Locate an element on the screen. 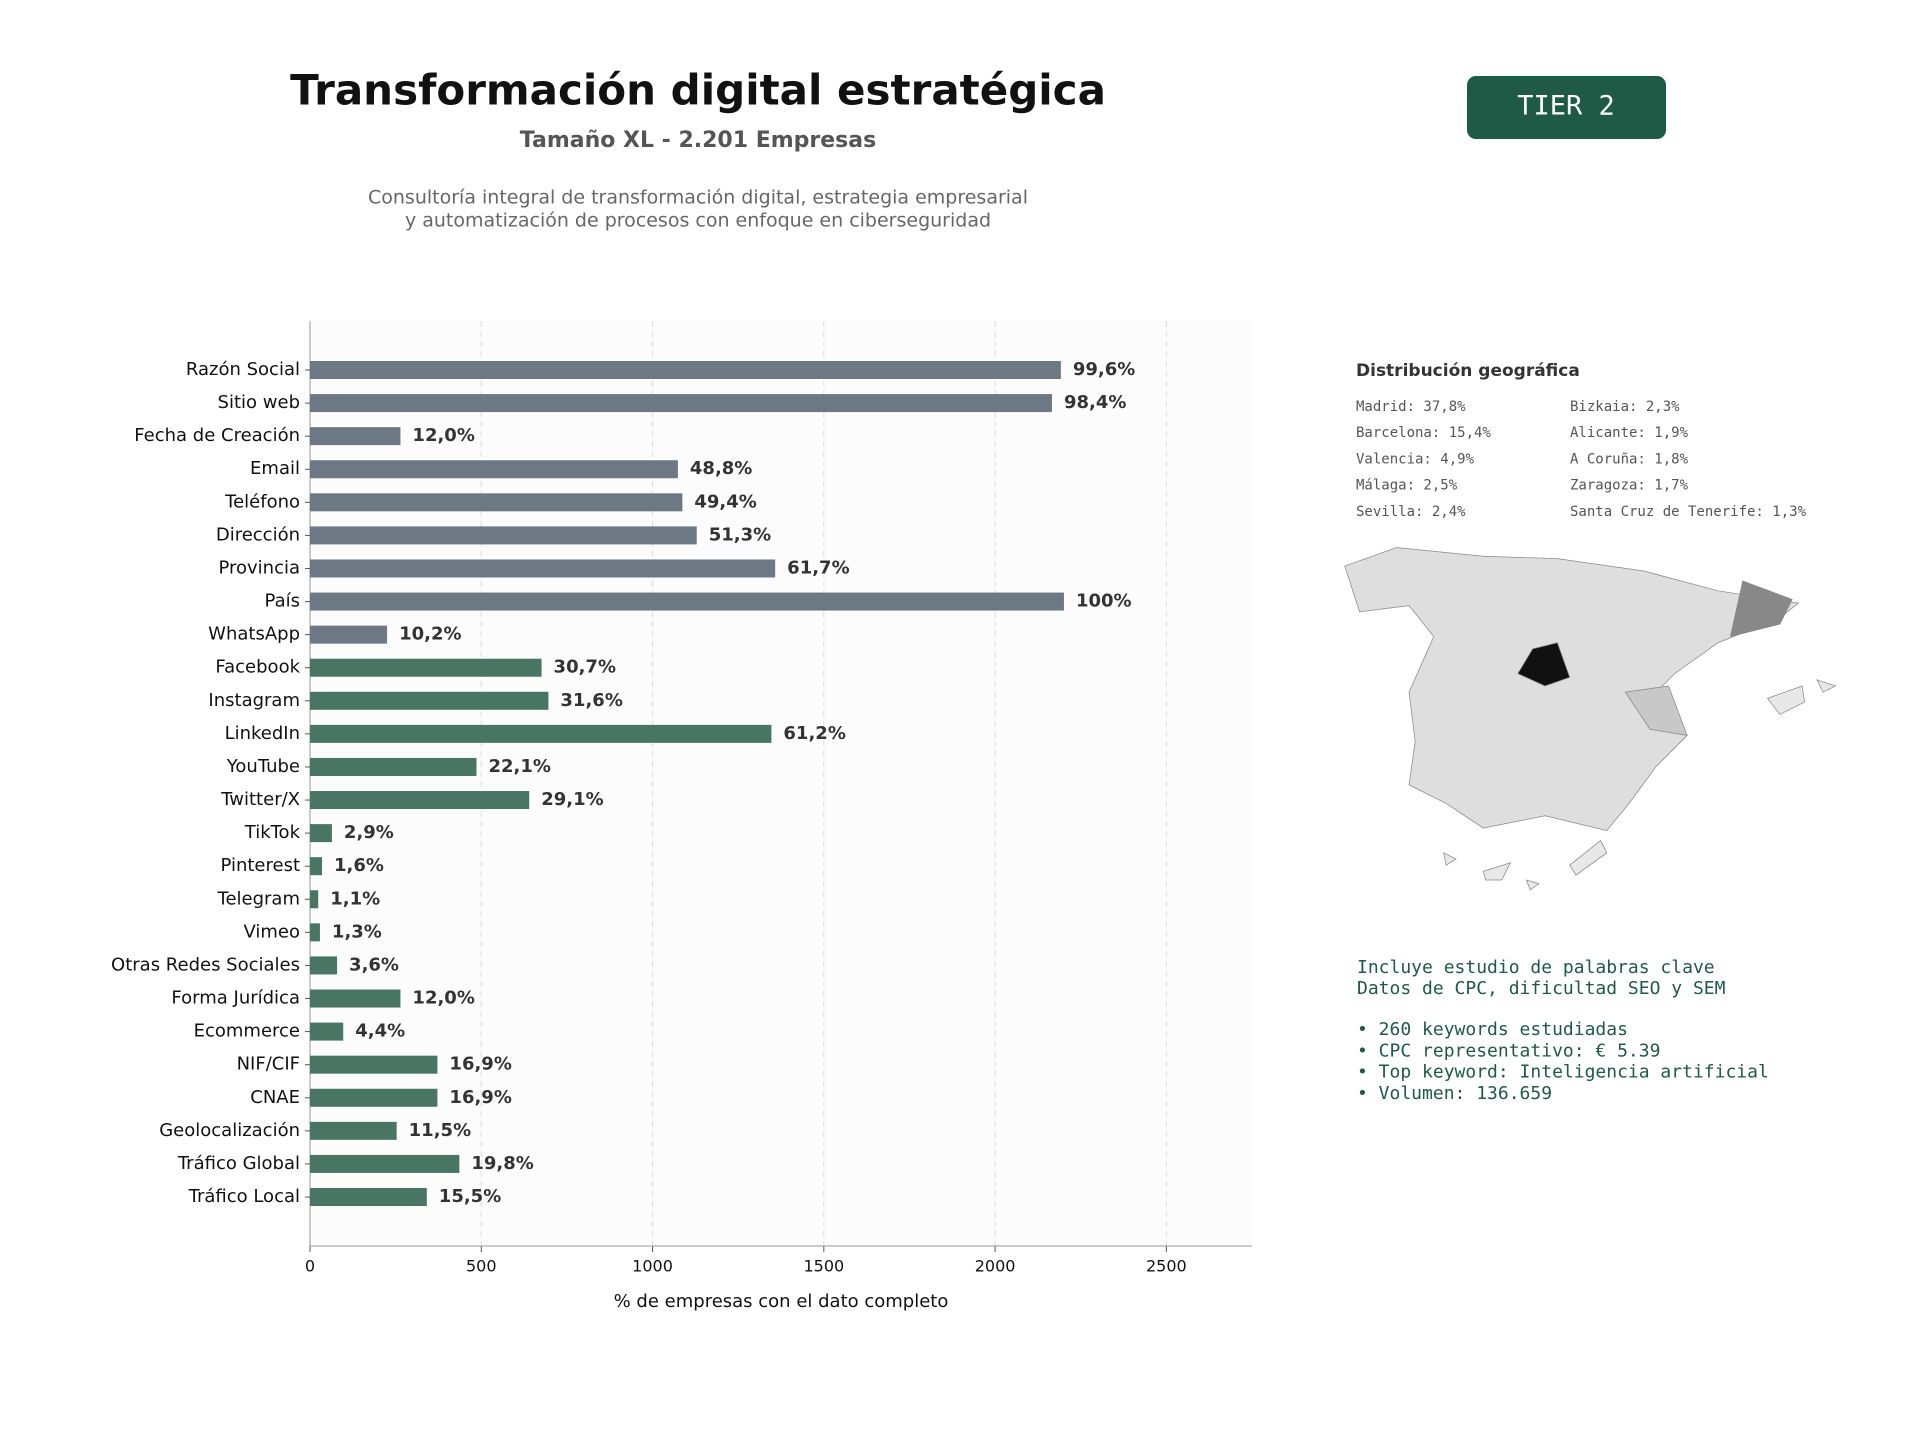  keyword-bullet: • Volumen: 136.659 is located at coordinates (1454, 1093).